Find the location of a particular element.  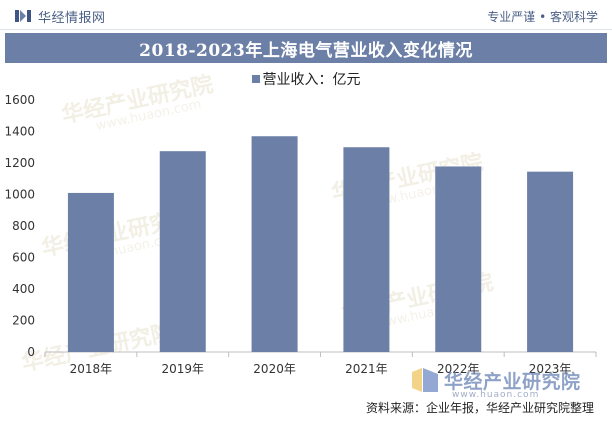

y-tick-label: 0 is located at coordinates (31, 352).